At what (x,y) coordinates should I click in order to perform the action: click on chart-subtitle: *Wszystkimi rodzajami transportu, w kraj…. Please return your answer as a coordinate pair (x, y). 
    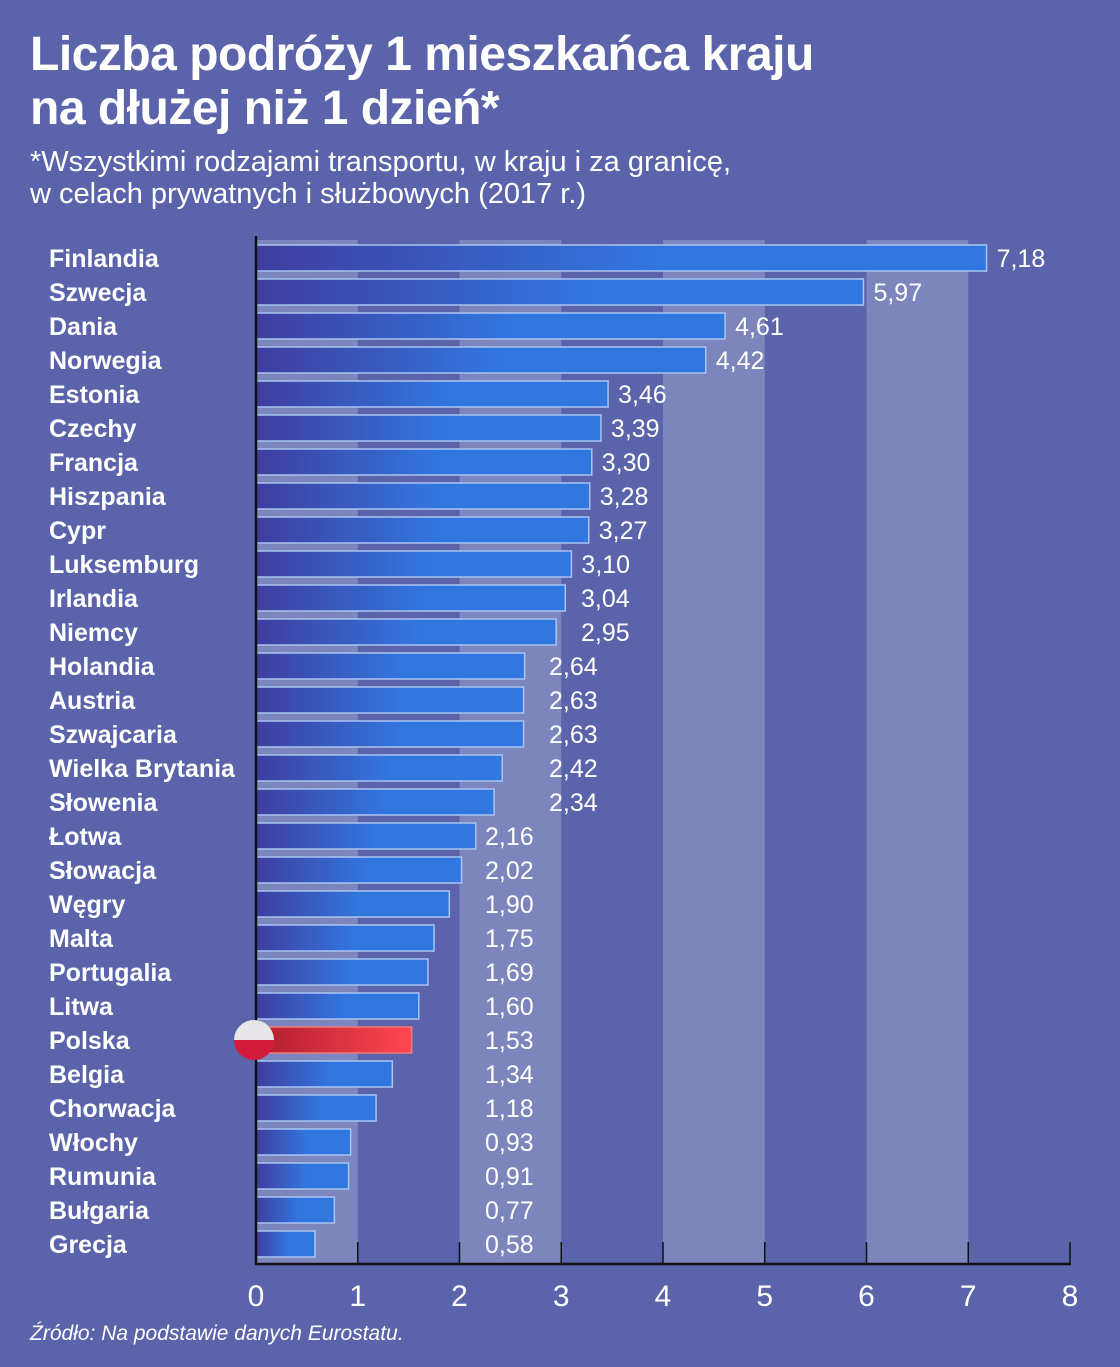
    Looking at the image, I should click on (380, 178).